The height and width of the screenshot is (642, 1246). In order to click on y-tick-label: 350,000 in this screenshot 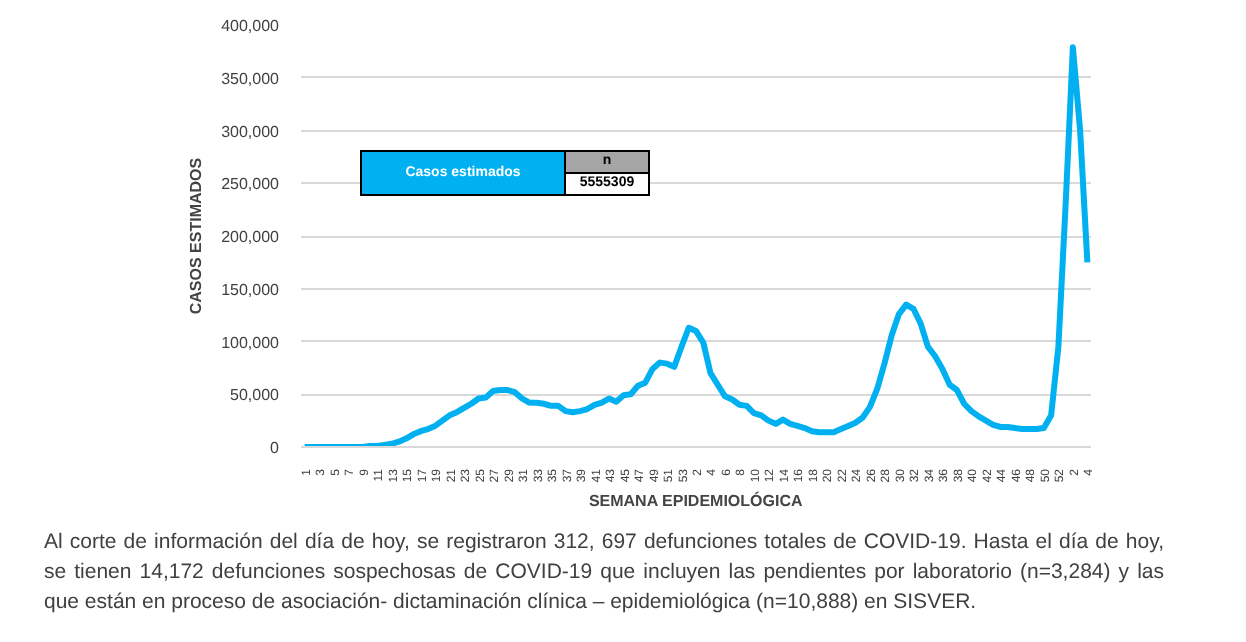, I will do `click(251, 78)`.